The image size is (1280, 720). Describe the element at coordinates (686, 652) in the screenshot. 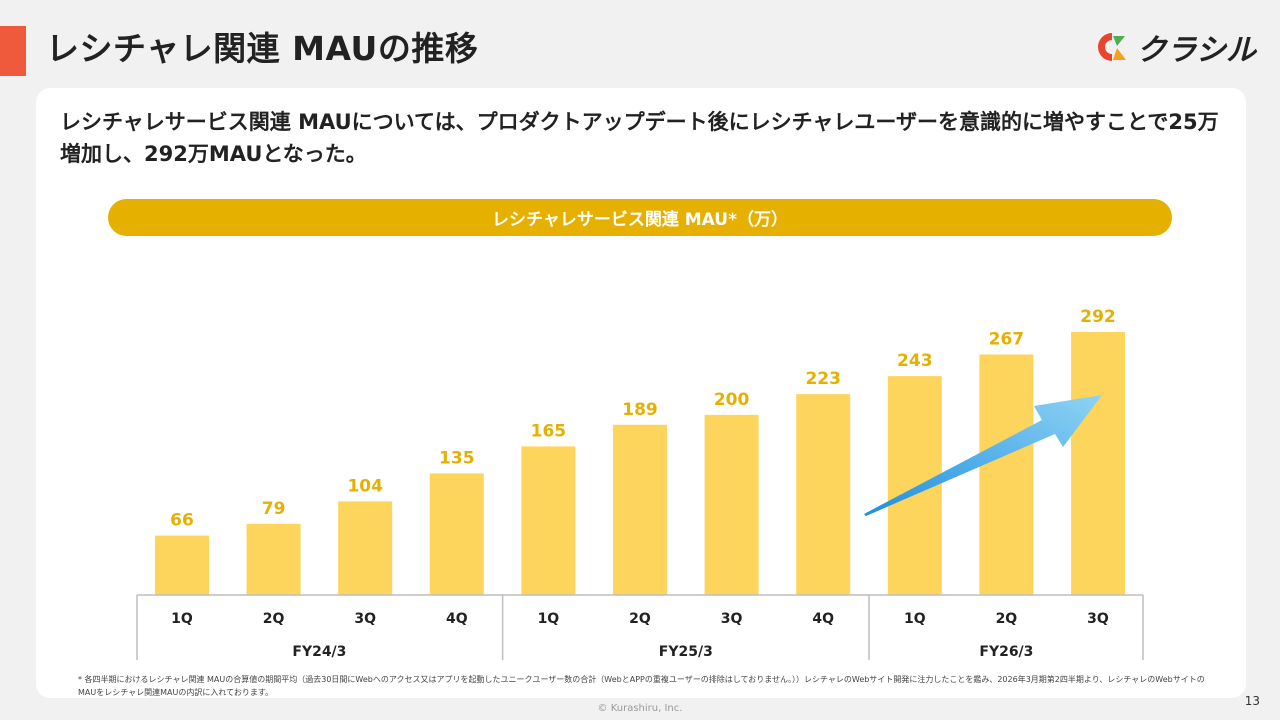

I see `group-label: FY25/3` at that location.